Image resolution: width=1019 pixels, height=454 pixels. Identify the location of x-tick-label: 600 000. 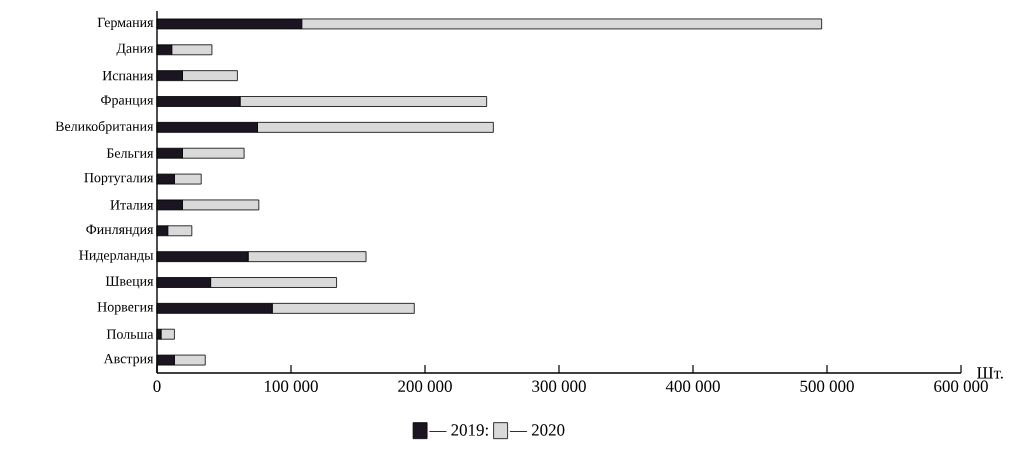
(961, 386).